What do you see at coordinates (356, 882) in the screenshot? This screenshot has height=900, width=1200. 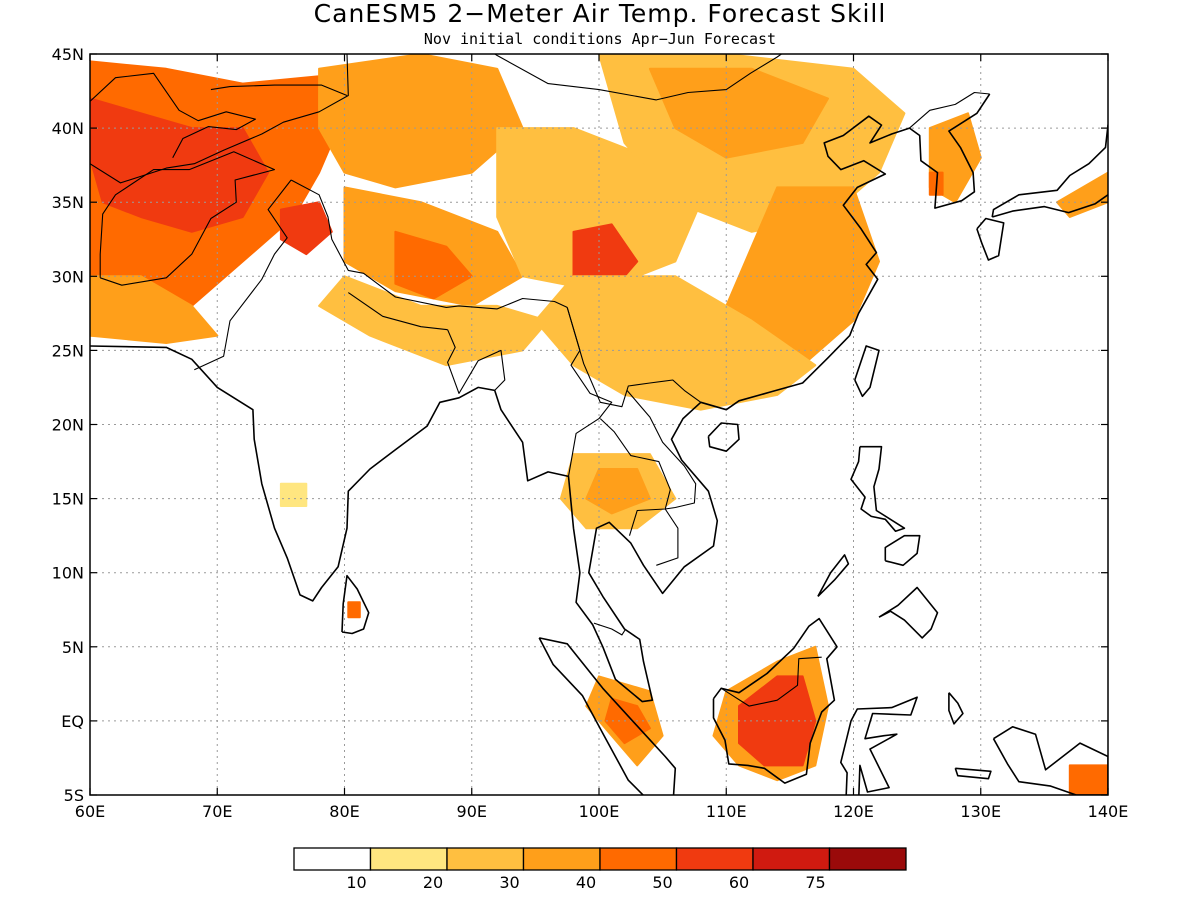 I see `colorbar-label-10: 10` at bounding box center [356, 882].